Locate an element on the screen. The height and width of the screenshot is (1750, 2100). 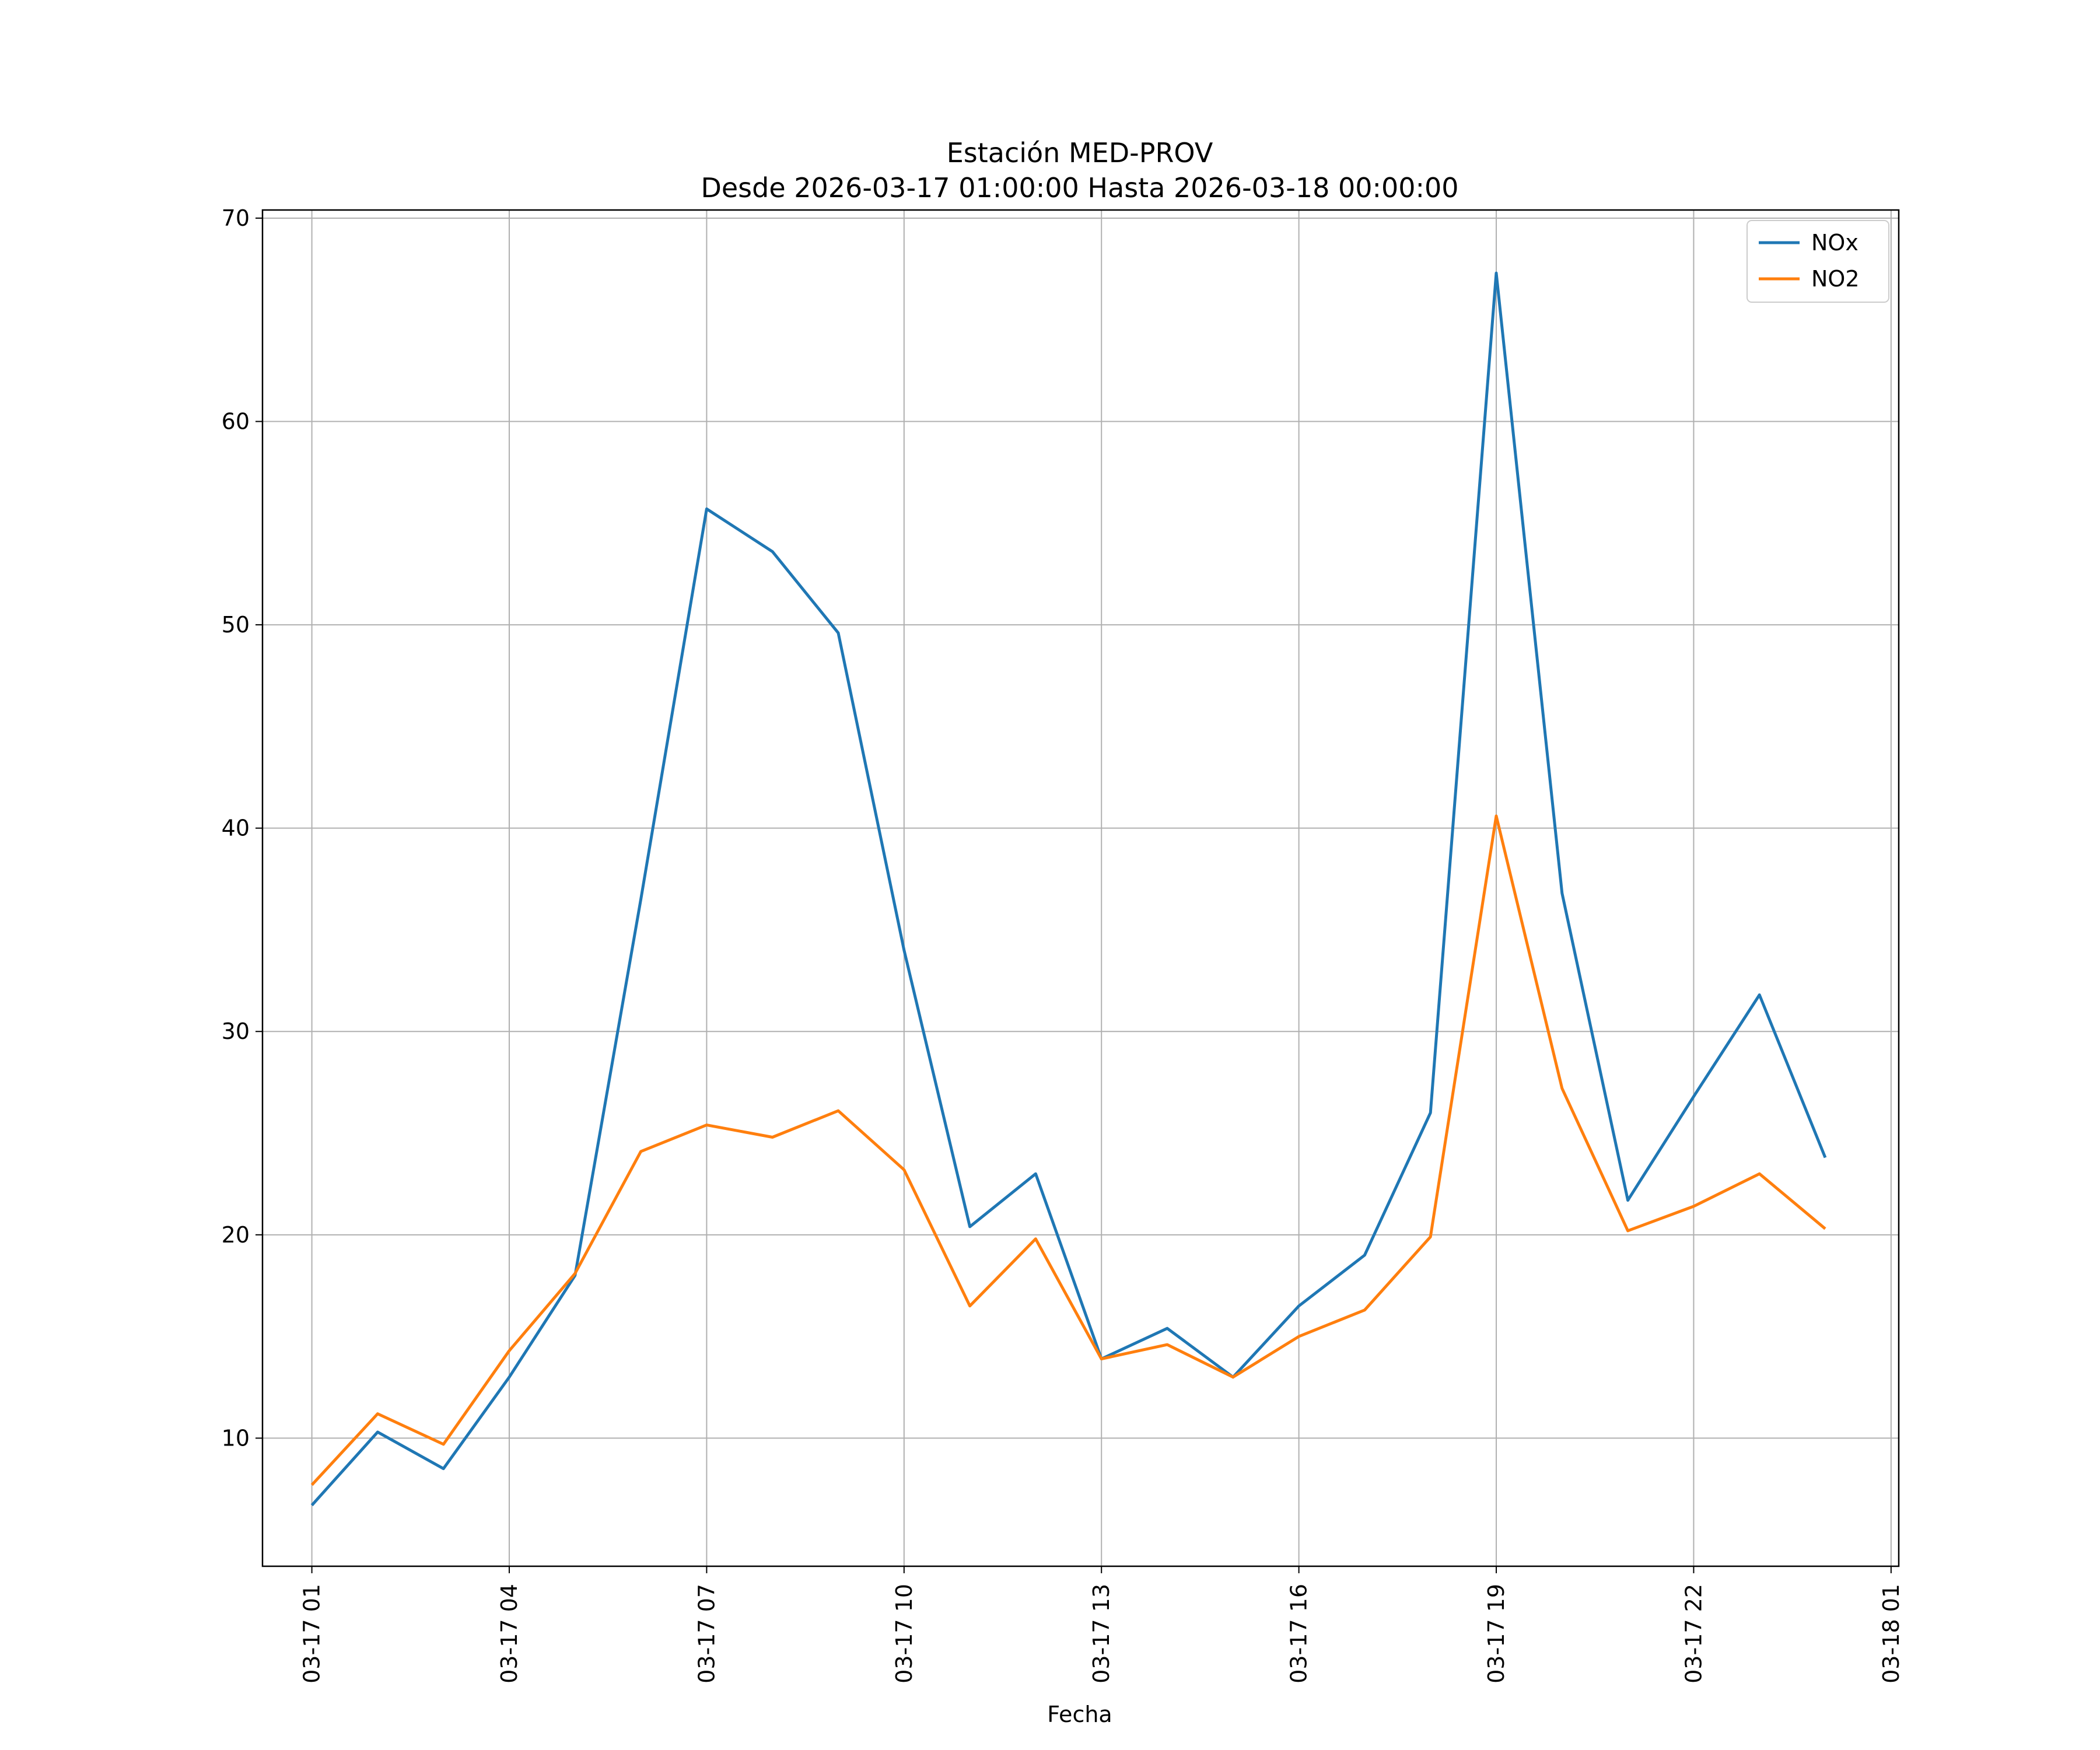
x-tick-label: 03-17 13 is located at coordinates (1101, 1634).